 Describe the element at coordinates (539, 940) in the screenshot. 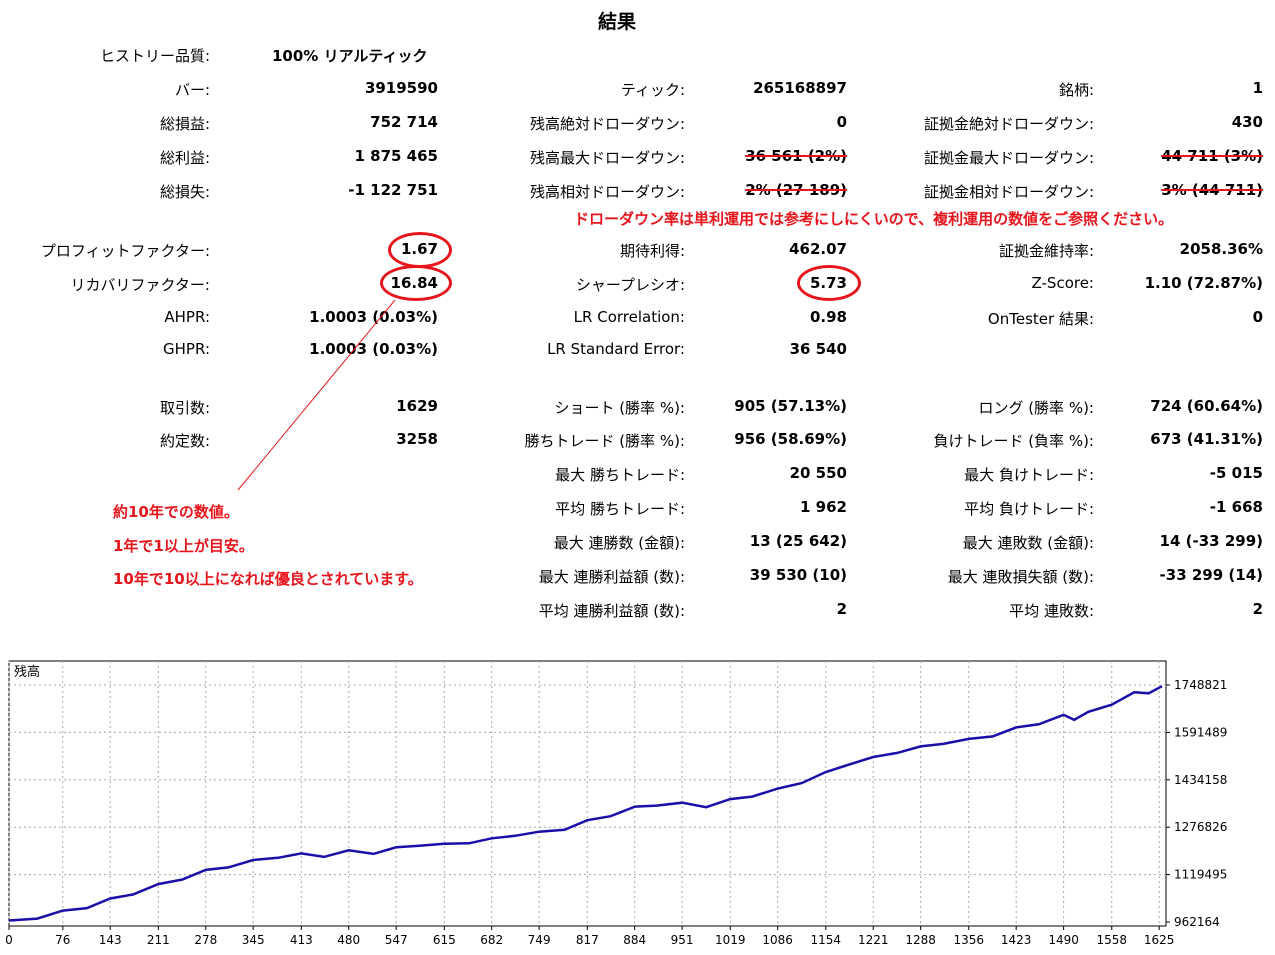

I see `x-tick-label: 749` at that location.